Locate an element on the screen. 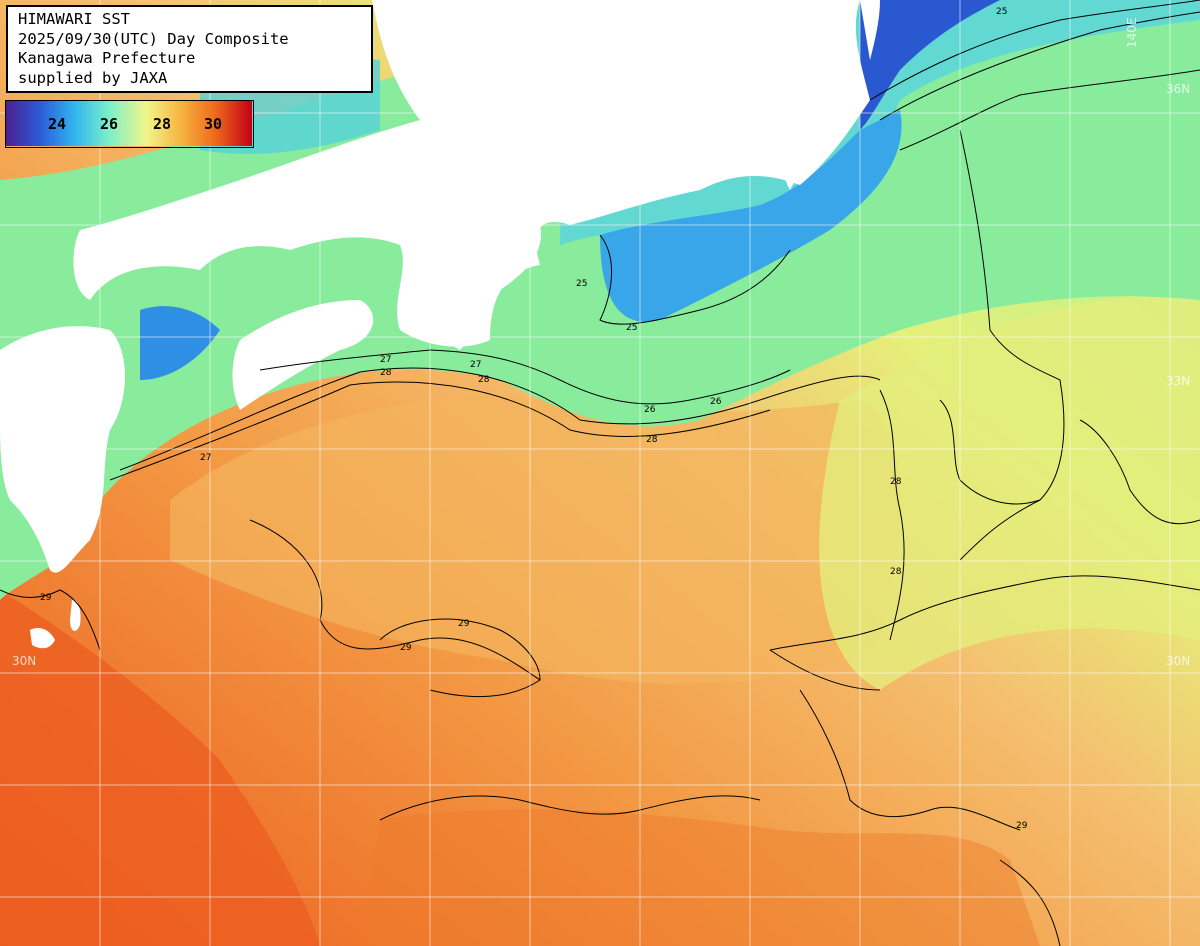  legend-tick: 24 is located at coordinates (57, 124).